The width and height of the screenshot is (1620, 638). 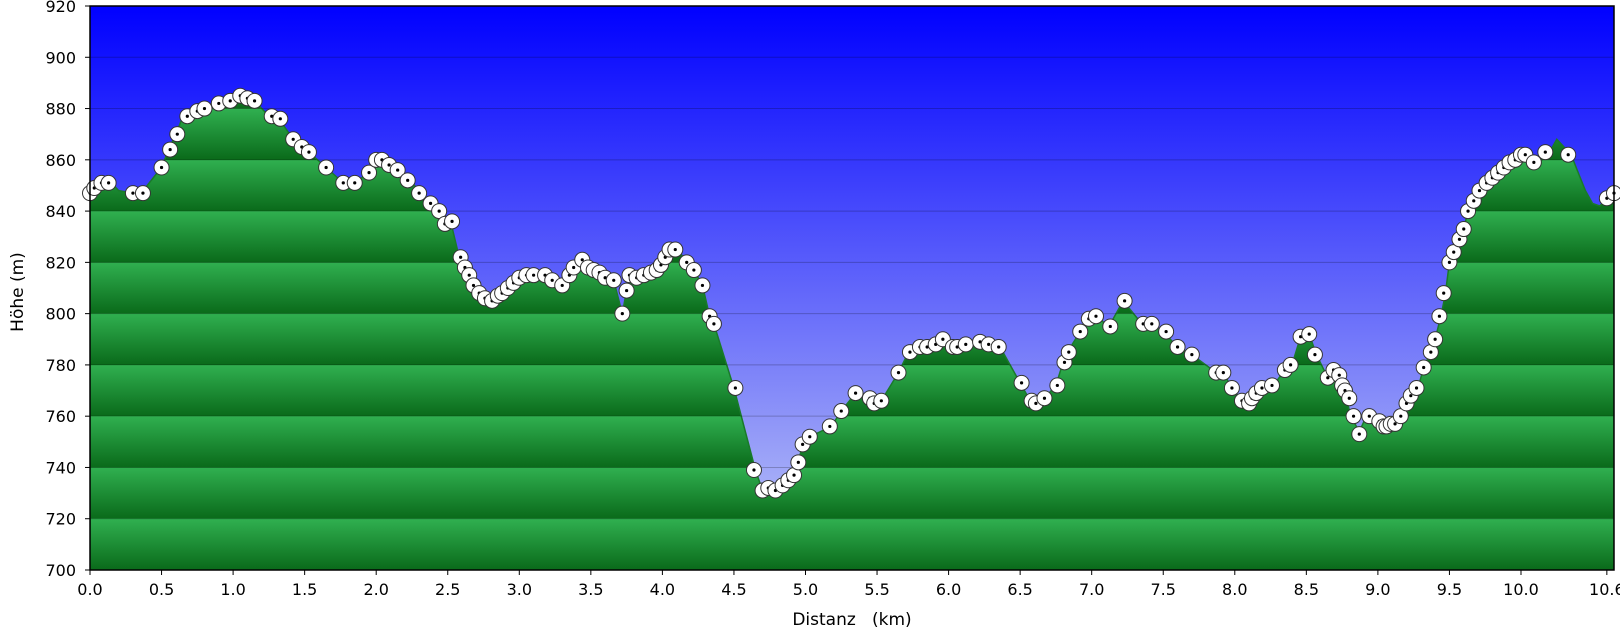 I want to click on x-tick-label: 2.5, so click(x=447, y=589).